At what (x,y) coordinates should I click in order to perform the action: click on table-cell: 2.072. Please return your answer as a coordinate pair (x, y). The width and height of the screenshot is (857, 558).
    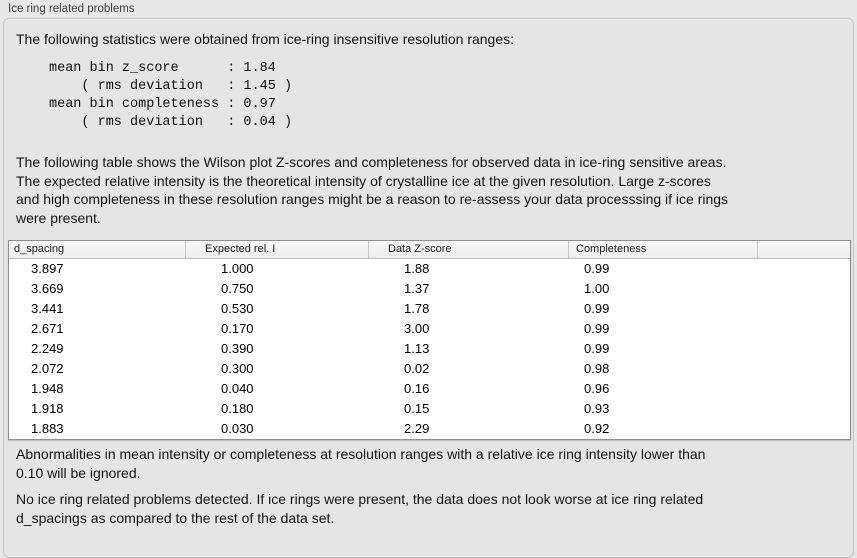
    Looking at the image, I should click on (47, 368).